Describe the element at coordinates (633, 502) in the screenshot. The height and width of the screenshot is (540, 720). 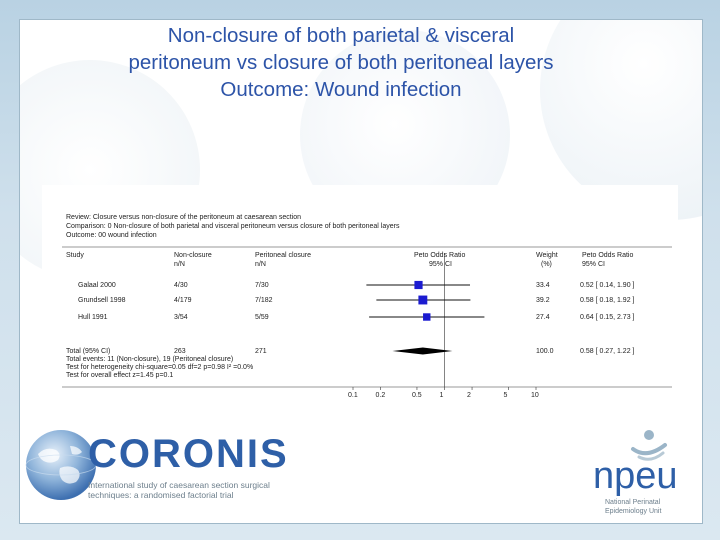
I see `npeu-subtitle-line: National Perinatal` at that location.